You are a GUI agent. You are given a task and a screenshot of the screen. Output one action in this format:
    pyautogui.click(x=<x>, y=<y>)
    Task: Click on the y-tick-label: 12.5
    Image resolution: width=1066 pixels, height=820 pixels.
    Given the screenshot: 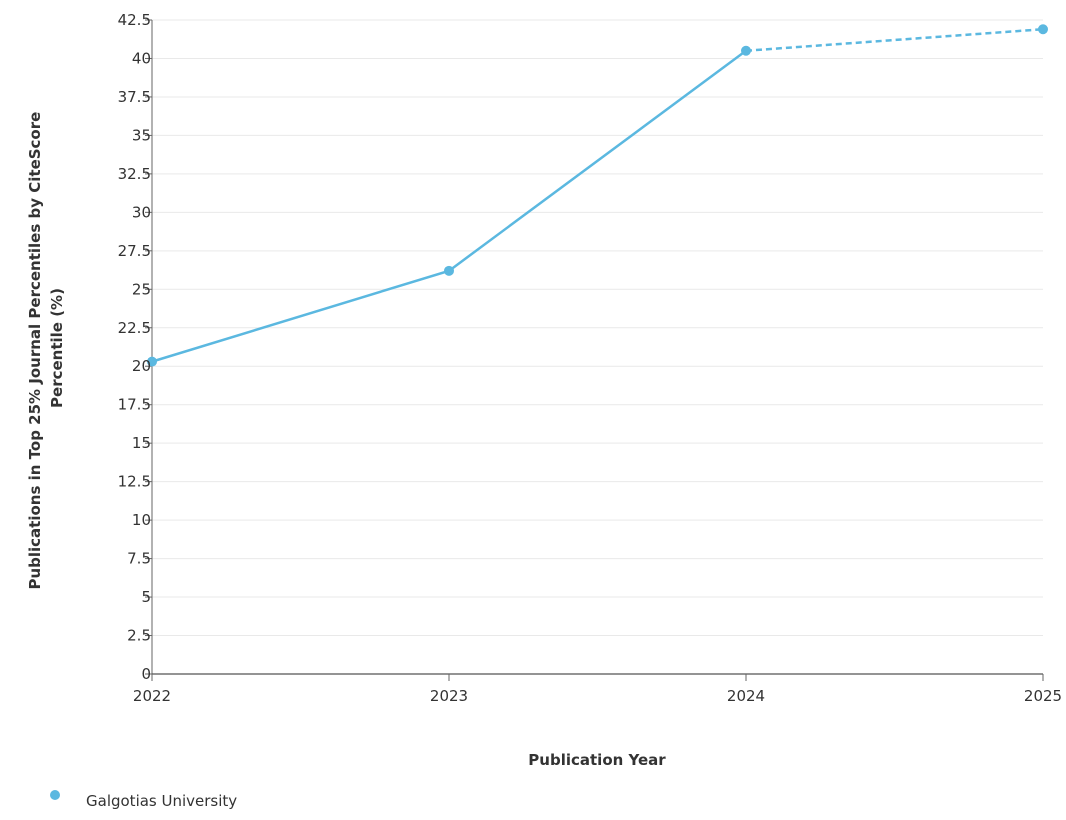 What is the action you would take?
    pyautogui.click(x=134, y=482)
    